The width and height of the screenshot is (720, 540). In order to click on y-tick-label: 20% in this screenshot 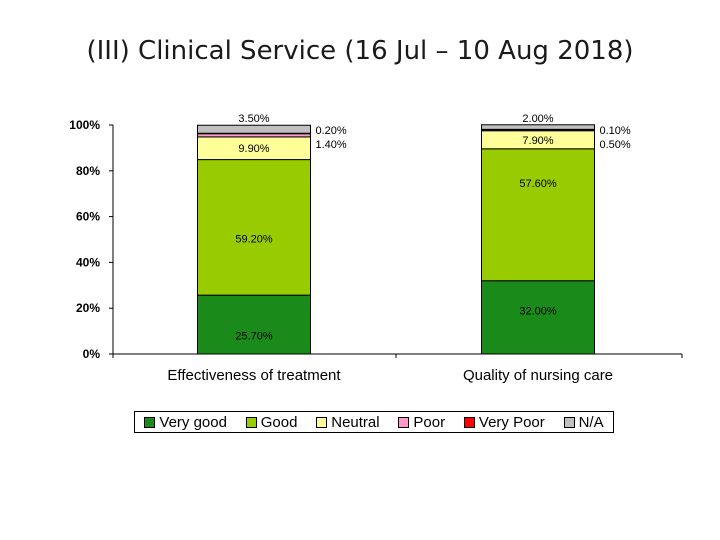, I will do `click(88, 308)`.